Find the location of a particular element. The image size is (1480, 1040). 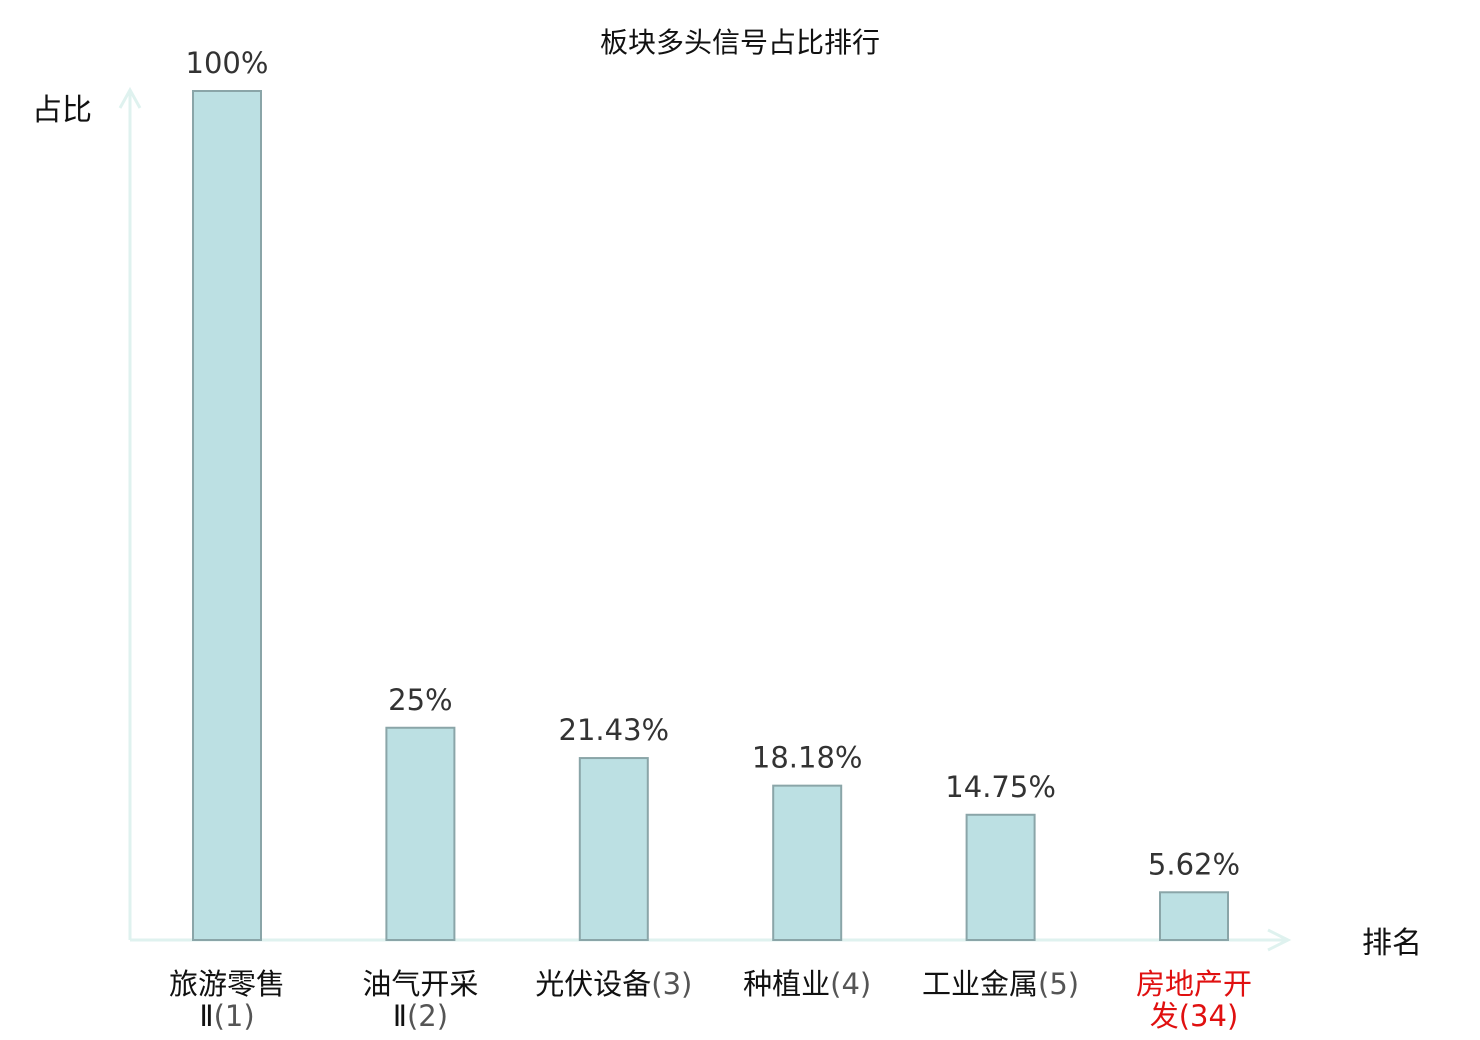

y-axis-label: 占比 is located at coordinates (62, 110).